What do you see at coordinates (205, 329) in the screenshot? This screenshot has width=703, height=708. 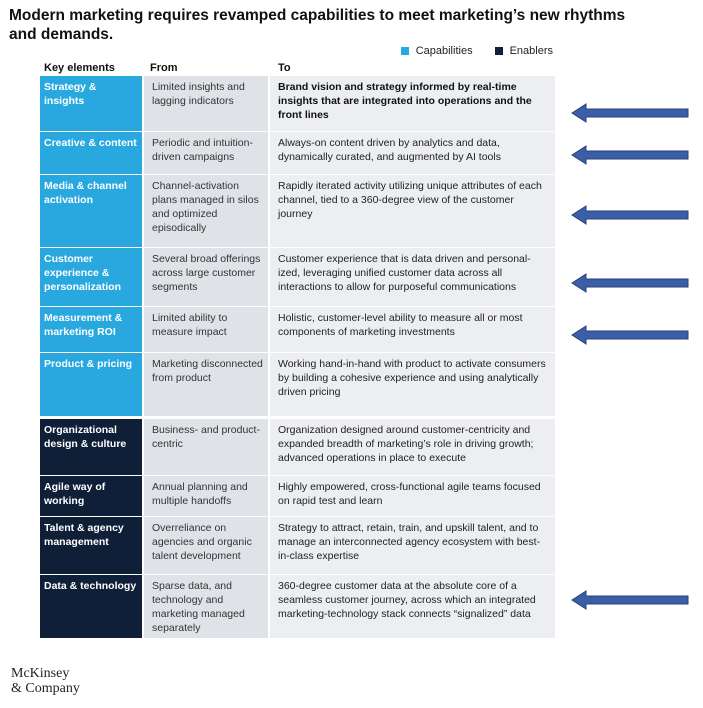 I see `from-cell: Limited ability to measure impact` at bounding box center [205, 329].